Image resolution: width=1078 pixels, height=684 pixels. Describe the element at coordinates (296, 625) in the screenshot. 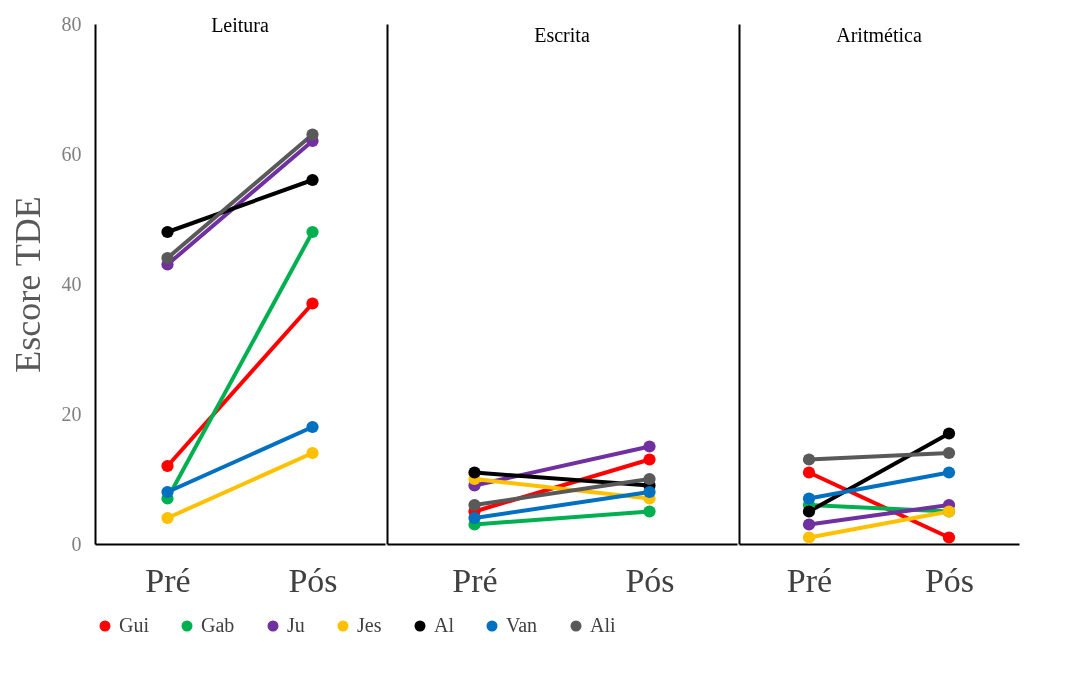

I see `legend-label: Ju` at that location.